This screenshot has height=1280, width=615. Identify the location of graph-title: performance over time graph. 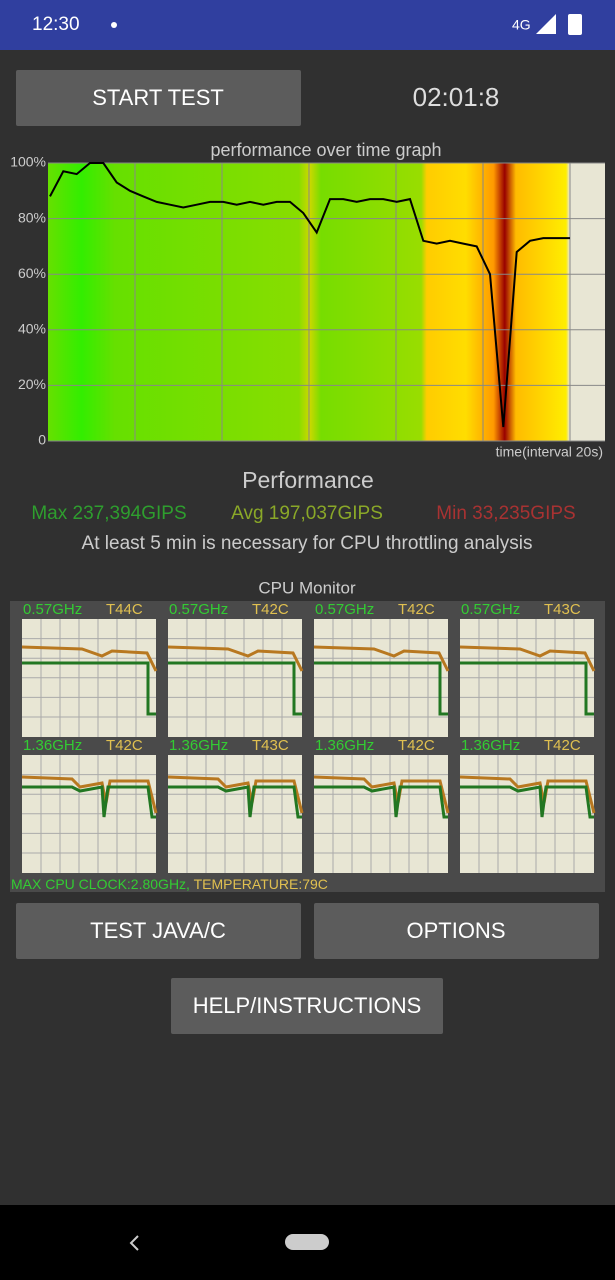
(325, 150).